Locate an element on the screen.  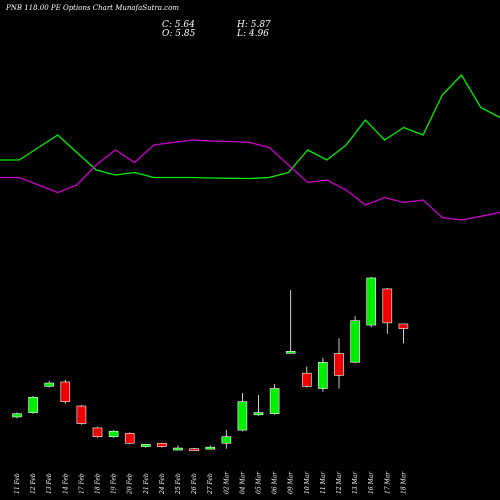
x-tick-label: 13 Mar is located at coordinates (355, 482).